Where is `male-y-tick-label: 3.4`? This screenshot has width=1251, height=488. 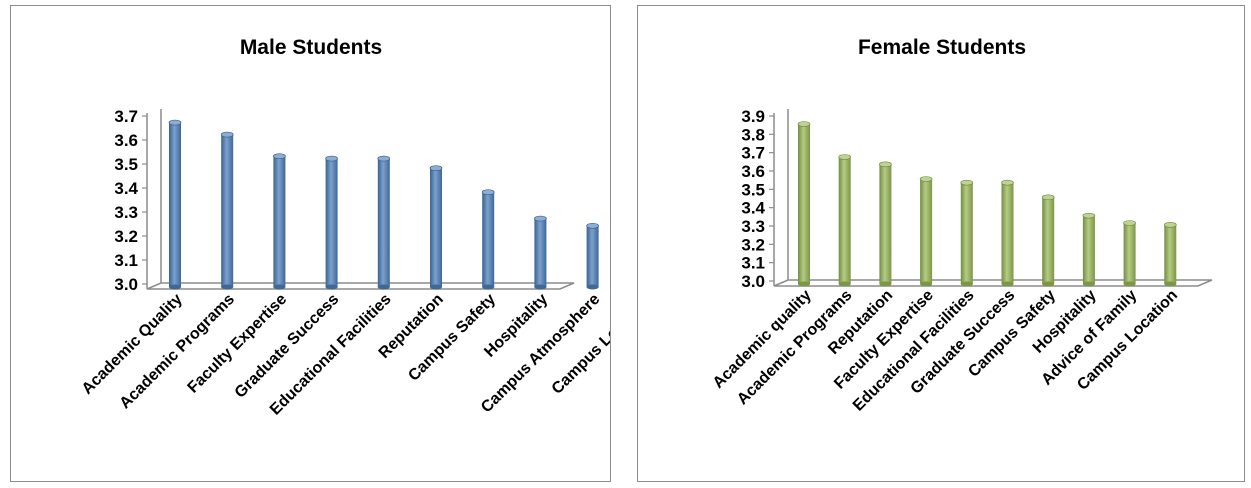 male-y-tick-label: 3.4 is located at coordinates (126, 188).